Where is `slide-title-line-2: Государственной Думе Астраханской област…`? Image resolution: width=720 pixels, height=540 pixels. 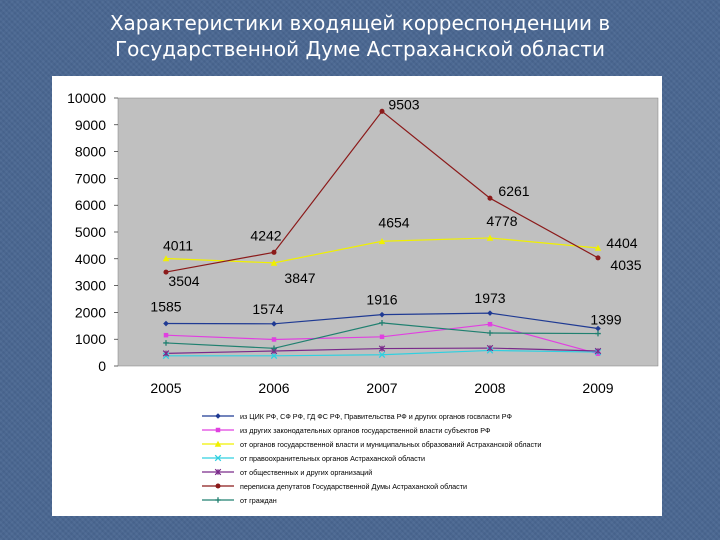 slide-title-line-2: Государственной Думе Астраханской област… is located at coordinates (360, 49).